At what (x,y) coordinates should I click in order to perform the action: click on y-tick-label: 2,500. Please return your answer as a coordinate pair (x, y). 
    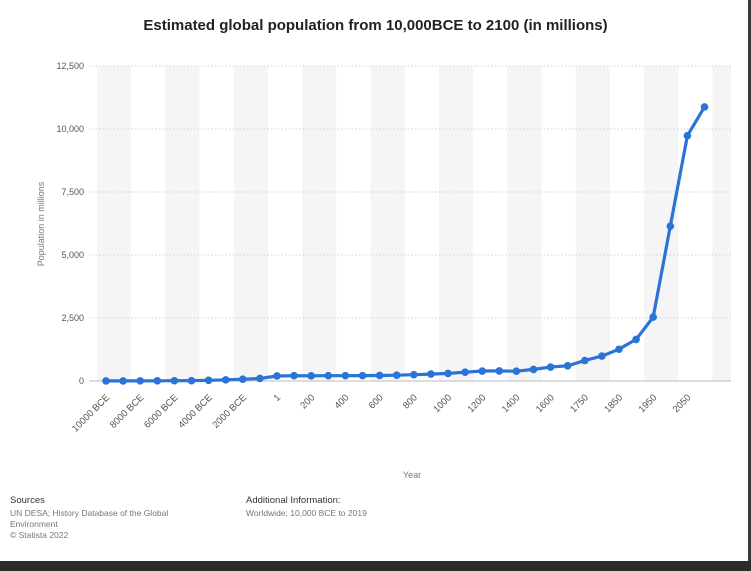
    Looking at the image, I should click on (72, 318).